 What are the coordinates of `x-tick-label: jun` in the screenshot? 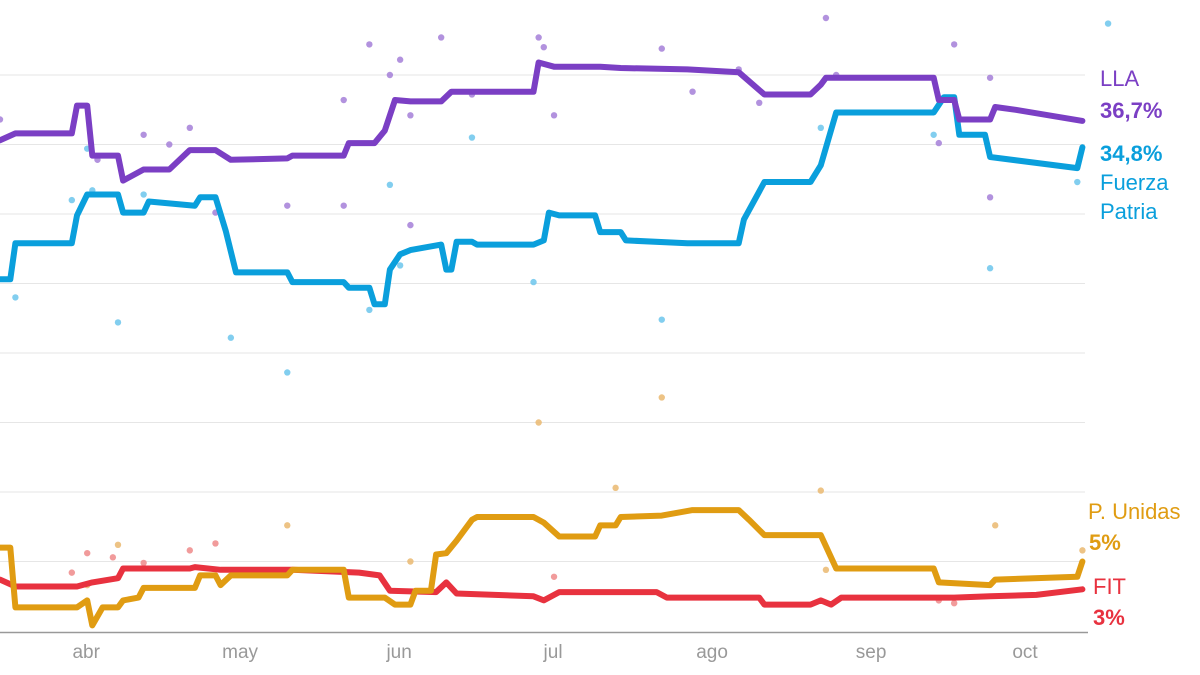 It's located at (398, 652).